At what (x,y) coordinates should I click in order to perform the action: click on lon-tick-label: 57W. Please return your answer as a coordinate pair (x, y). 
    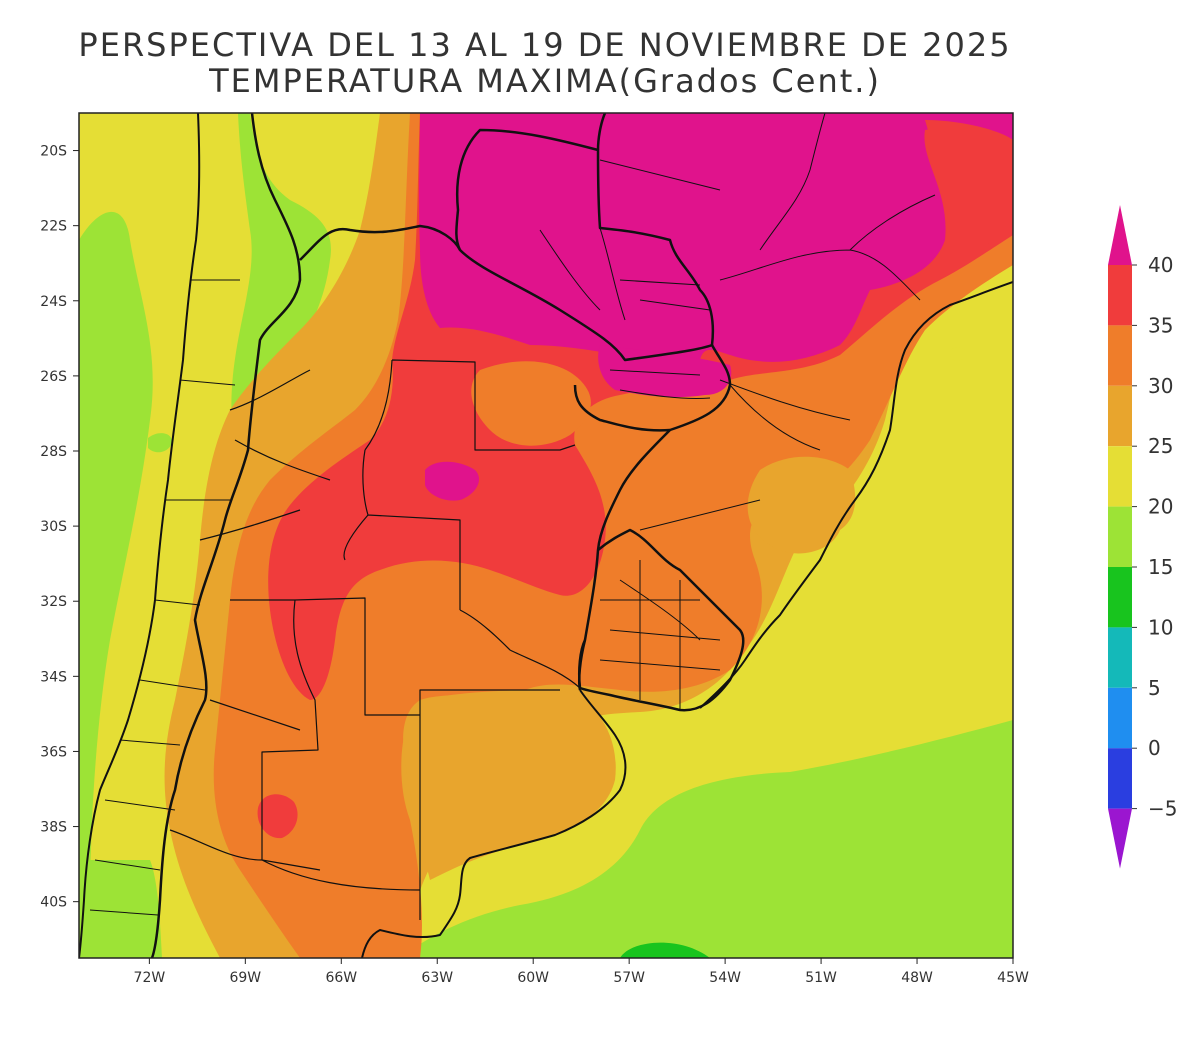
    Looking at the image, I should click on (629, 978).